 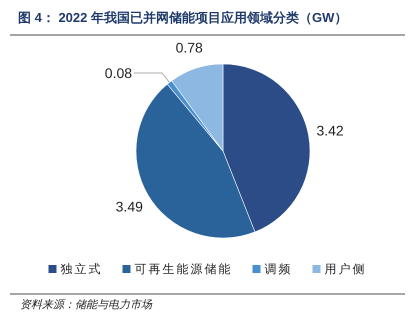 What do you see at coordinates (190, 47) in the screenshot?
I see `data-label: 0.78` at bounding box center [190, 47].